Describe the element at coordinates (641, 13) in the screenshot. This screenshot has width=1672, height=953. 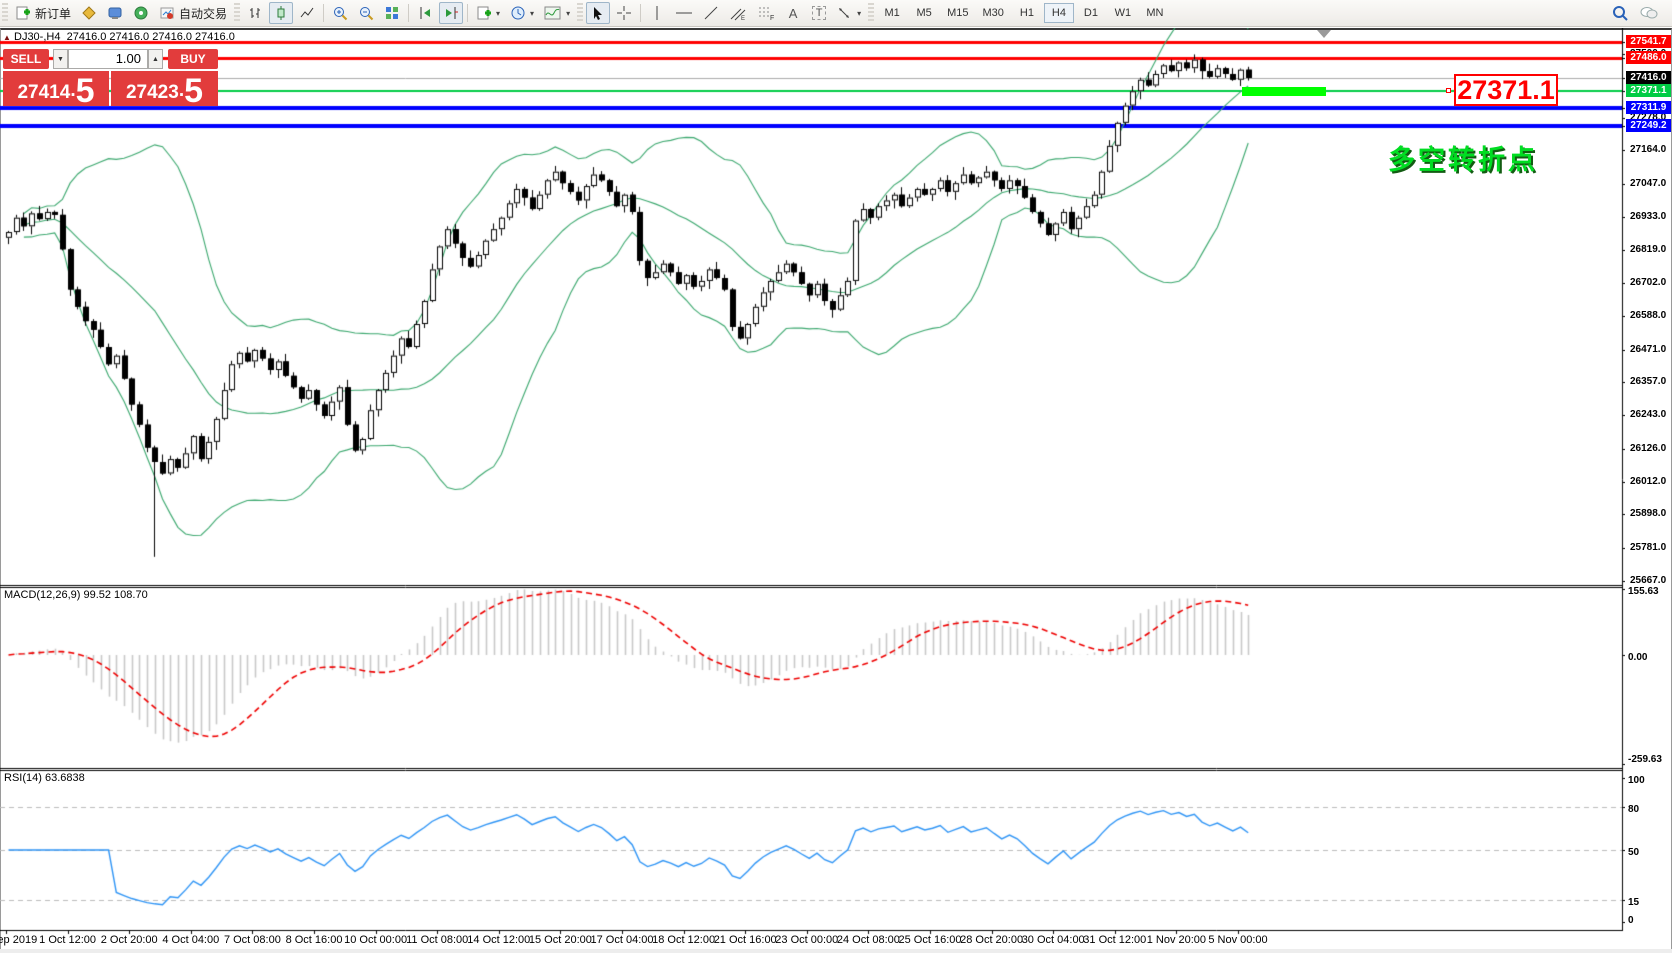
I see `toolbar-separator` at that location.